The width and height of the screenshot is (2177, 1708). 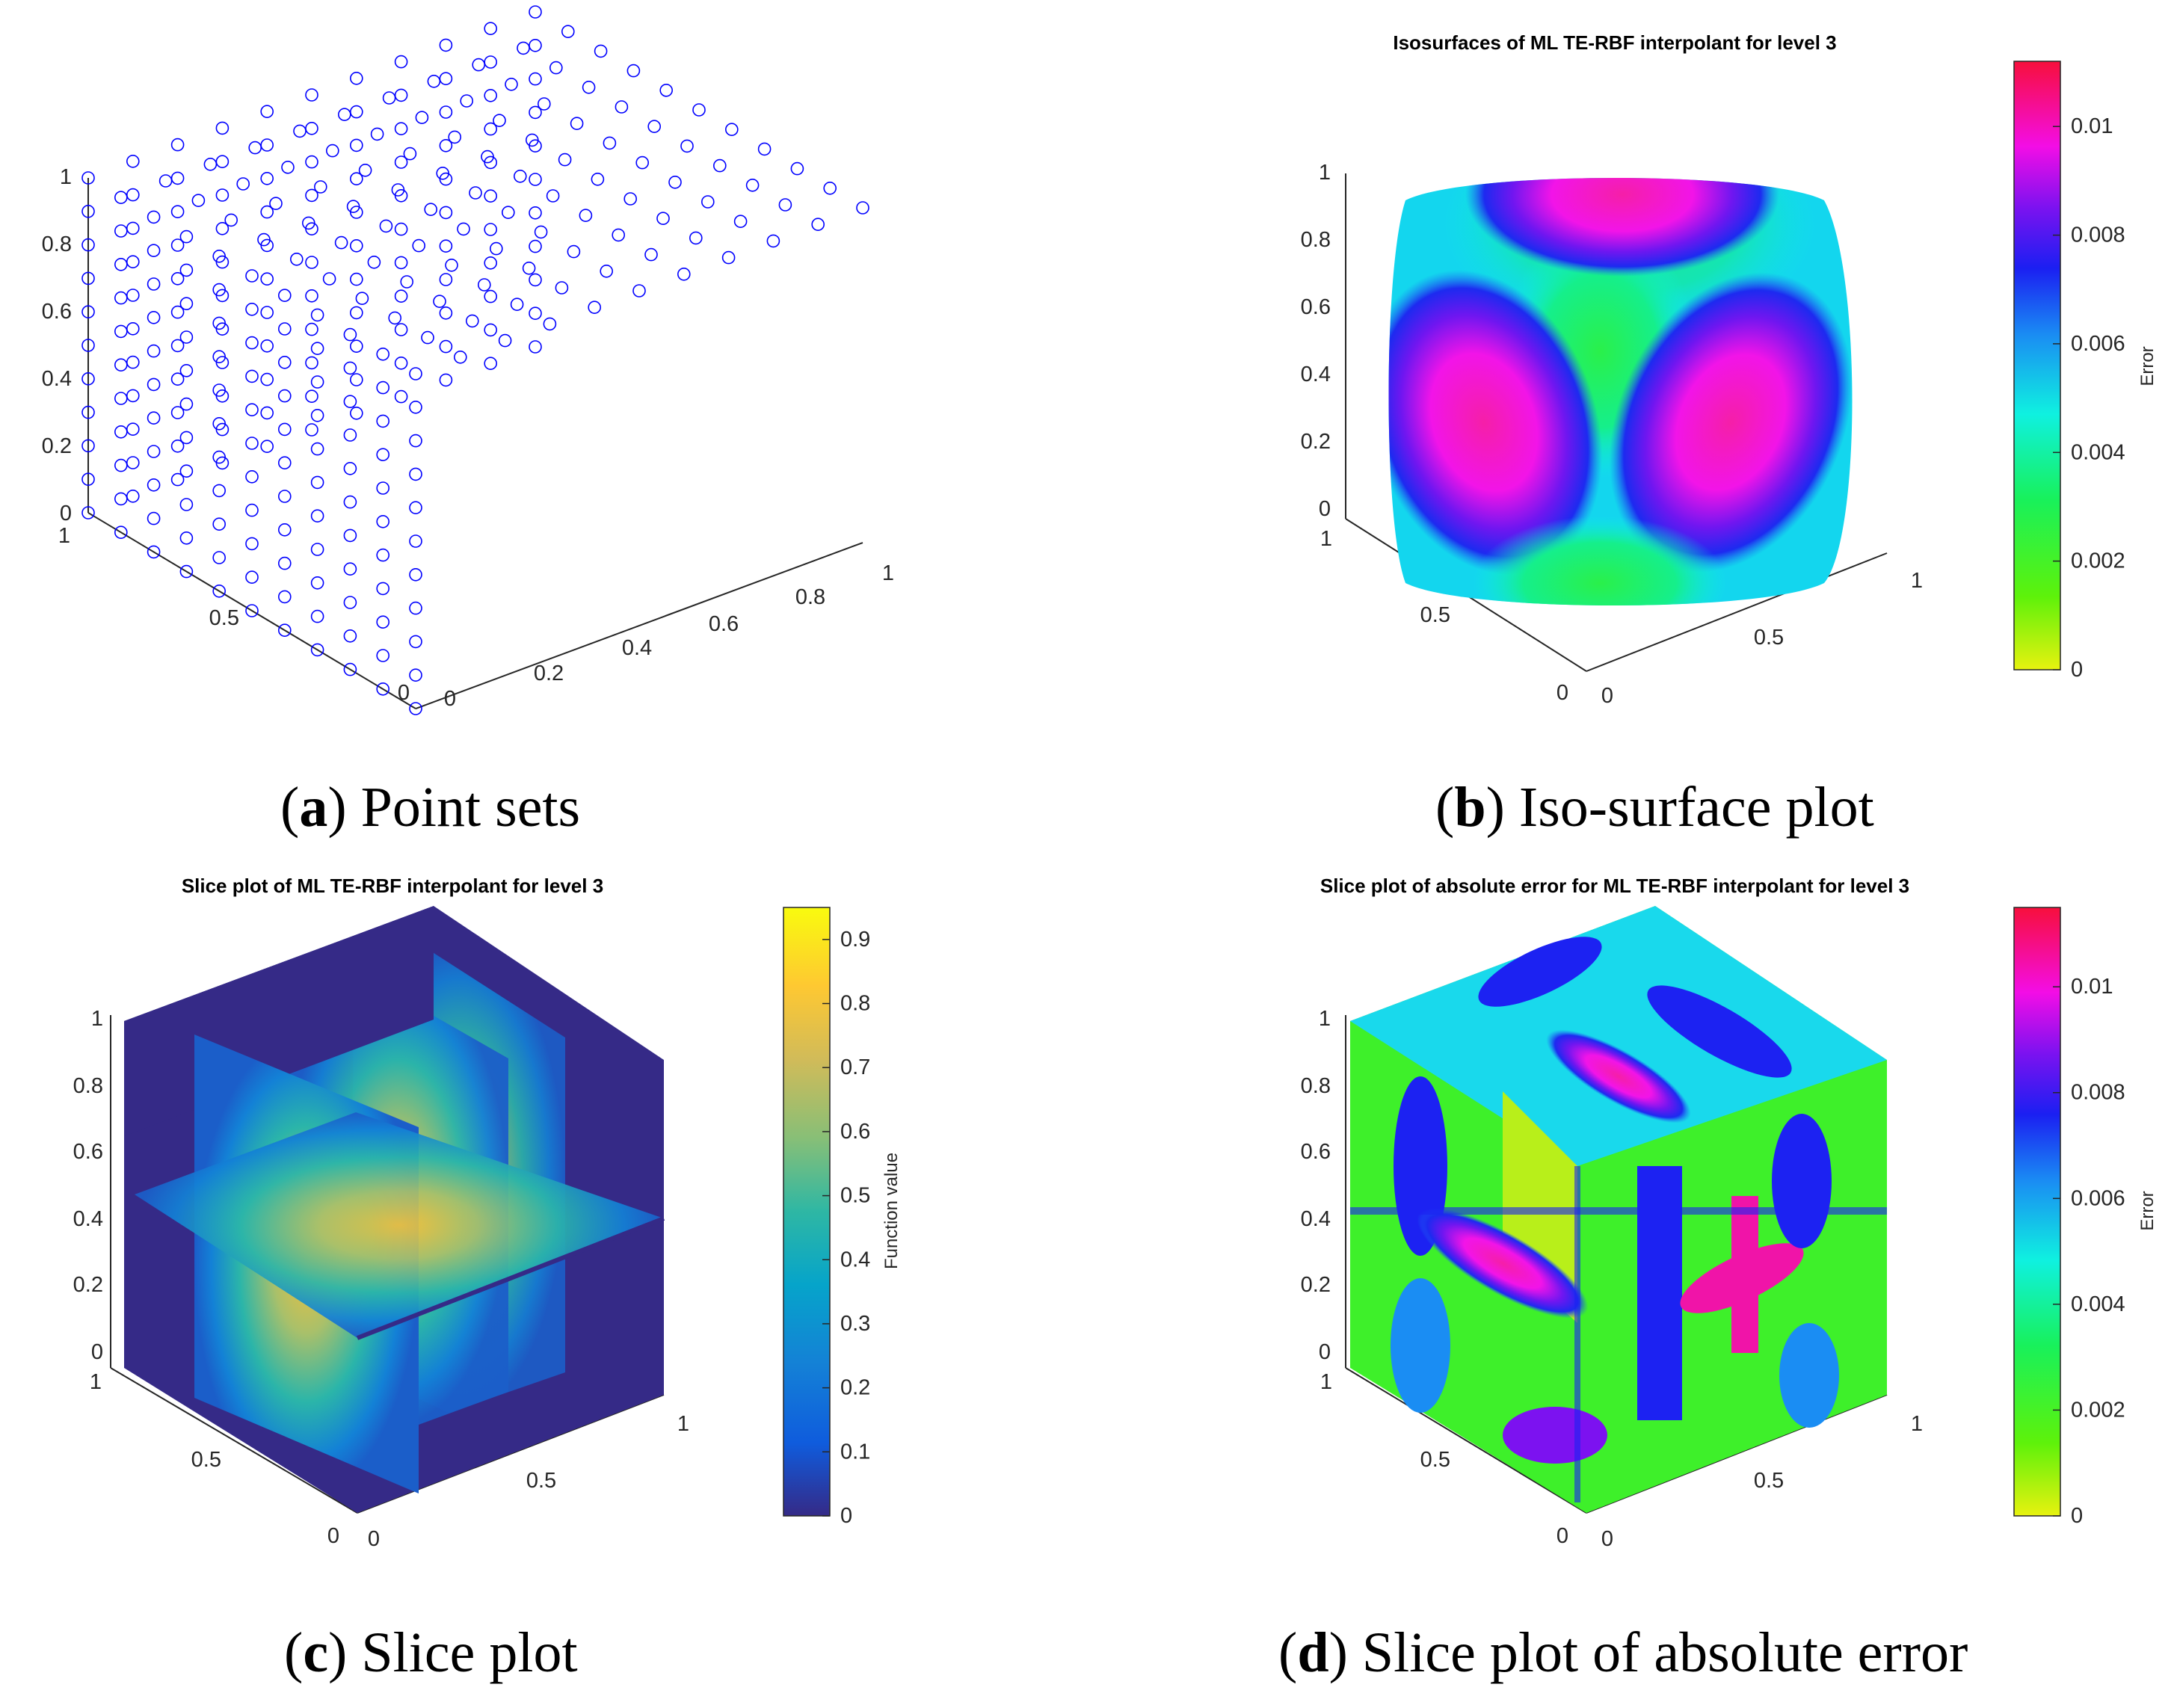 I want to click on z-tick-label: 0.4, so click(x=88, y=1219).